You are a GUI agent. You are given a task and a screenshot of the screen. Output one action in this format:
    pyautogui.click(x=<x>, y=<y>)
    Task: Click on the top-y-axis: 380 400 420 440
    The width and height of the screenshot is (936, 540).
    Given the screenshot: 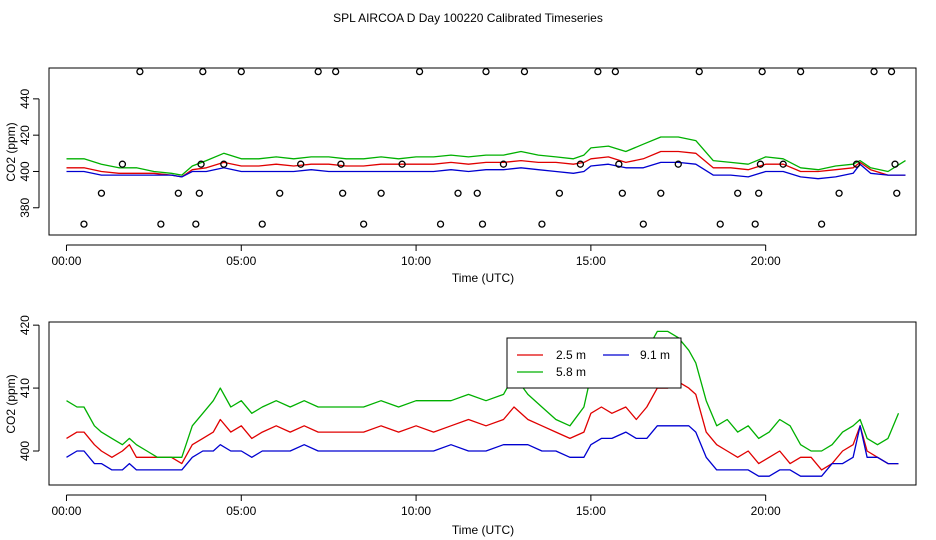 What is the action you would take?
    pyautogui.click(x=29, y=153)
    